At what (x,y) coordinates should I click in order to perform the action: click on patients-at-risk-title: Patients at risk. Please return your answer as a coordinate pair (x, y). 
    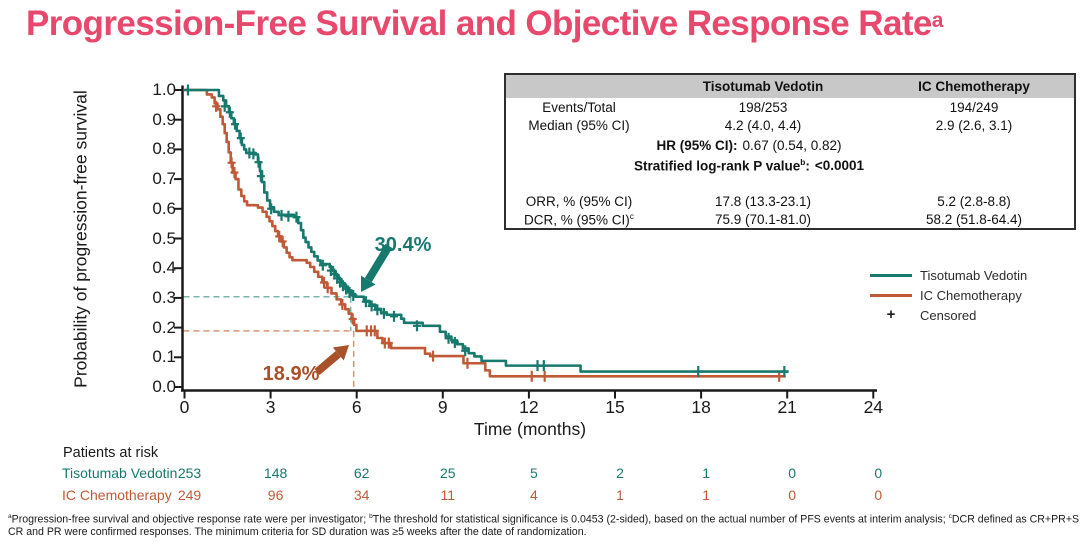
    Looking at the image, I should click on (111, 453).